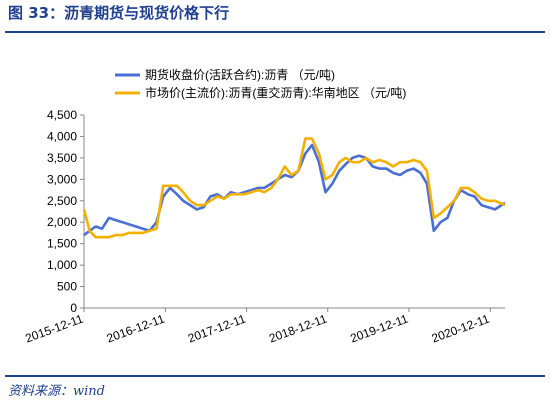 This screenshot has height=403, width=550. I want to click on y-tick-label: 4,000, so click(62, 136).